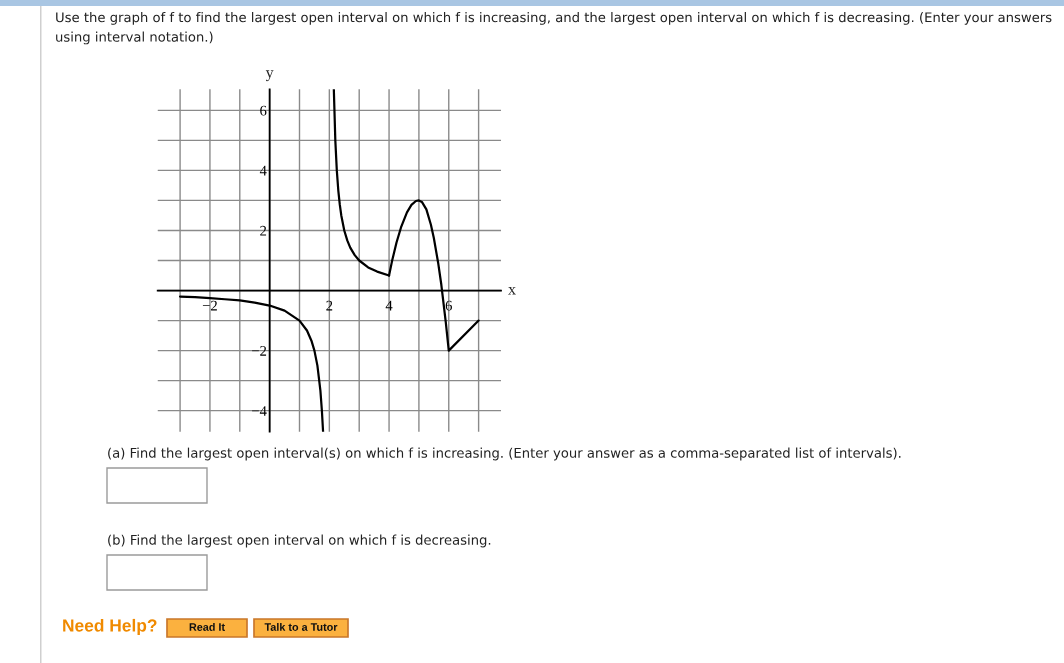 The image size is (1064, 663). I want to click on x-tick-label: 6, so click(448, 305).